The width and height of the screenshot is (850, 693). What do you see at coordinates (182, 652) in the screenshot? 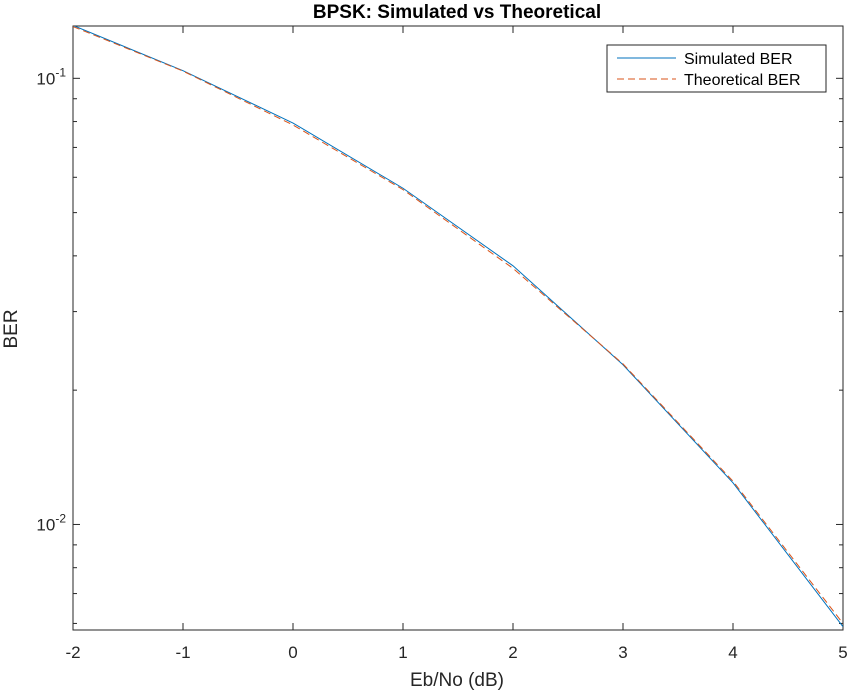
I see `x-tick-label: -1` at bounding box center [182, 652].